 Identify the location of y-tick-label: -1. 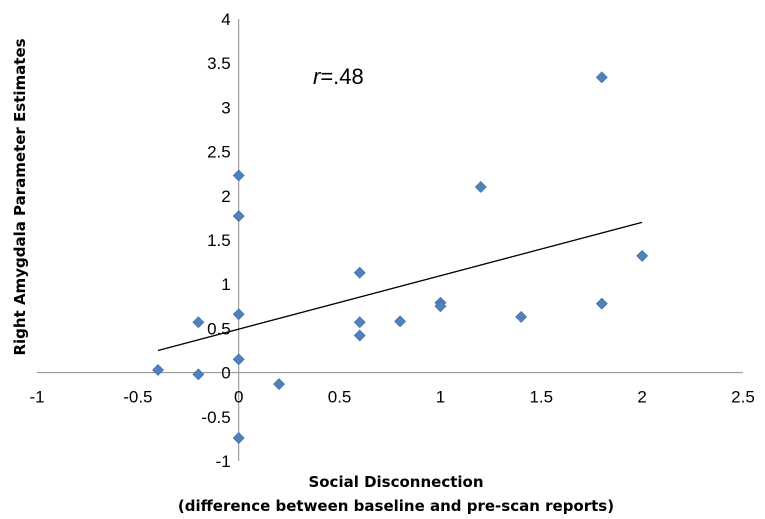
(223, 461).